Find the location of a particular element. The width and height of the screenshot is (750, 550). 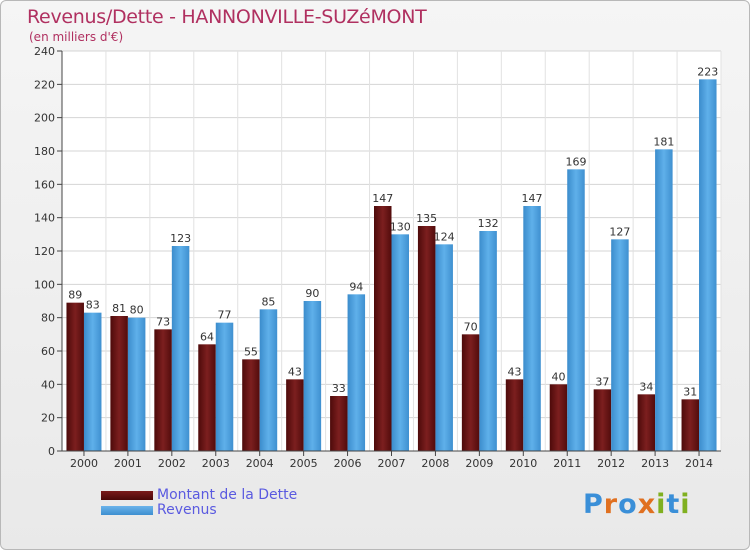

x-tick-label: 2008 is located at coordinates (435, 463).